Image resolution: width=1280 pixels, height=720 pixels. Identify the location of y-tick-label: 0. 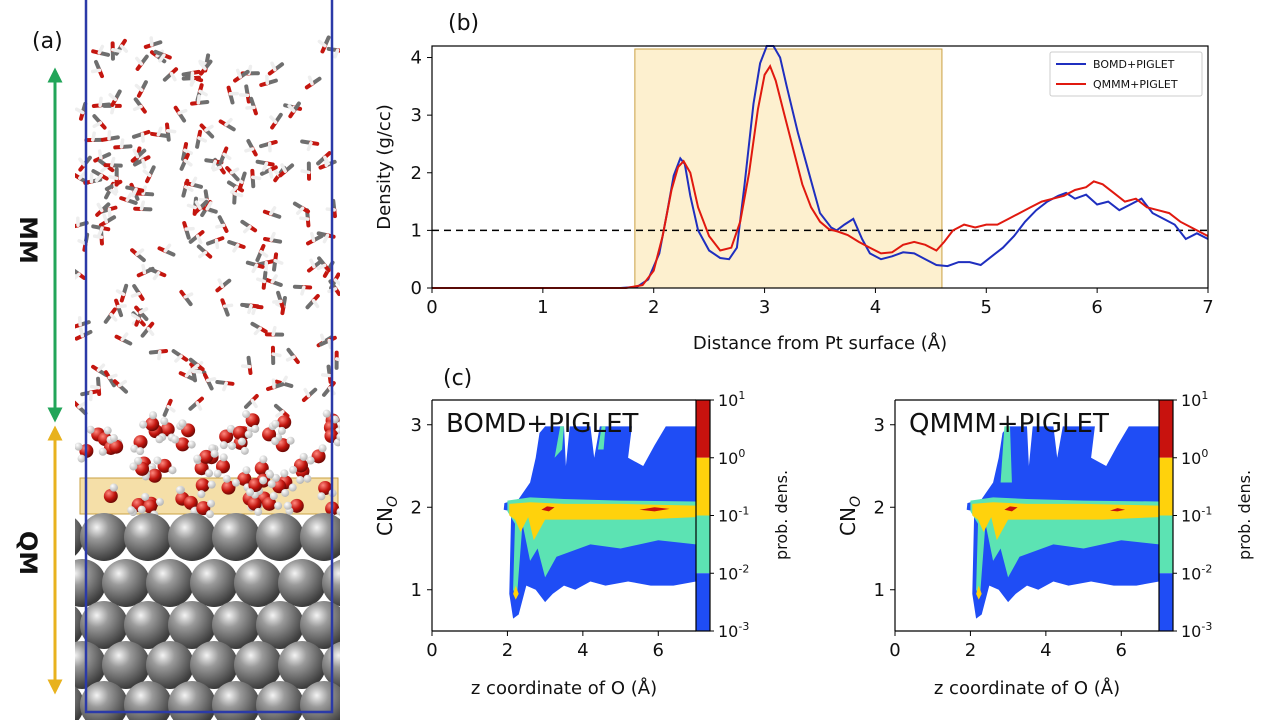
(416, 288).